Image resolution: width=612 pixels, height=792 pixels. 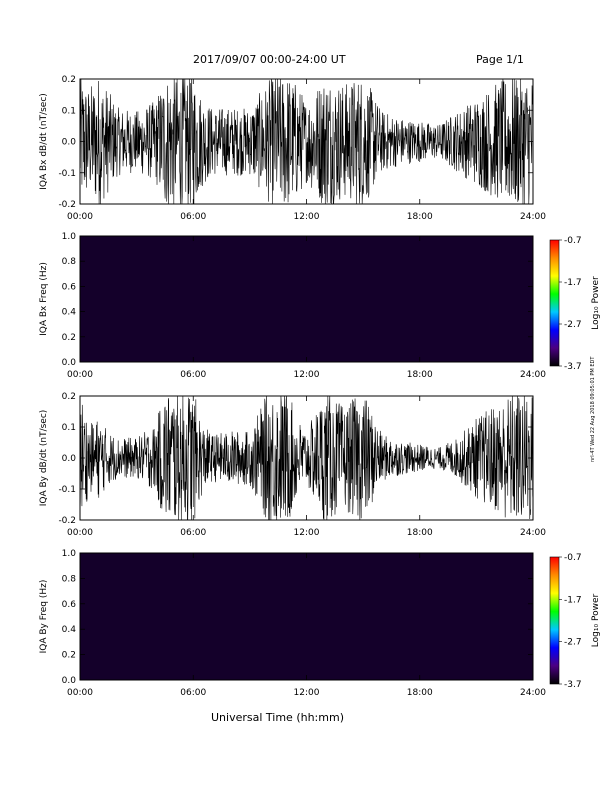 I want to click on y-axis-label: IQA By dB/dt (nT/sec), so click(x=44, y=458).